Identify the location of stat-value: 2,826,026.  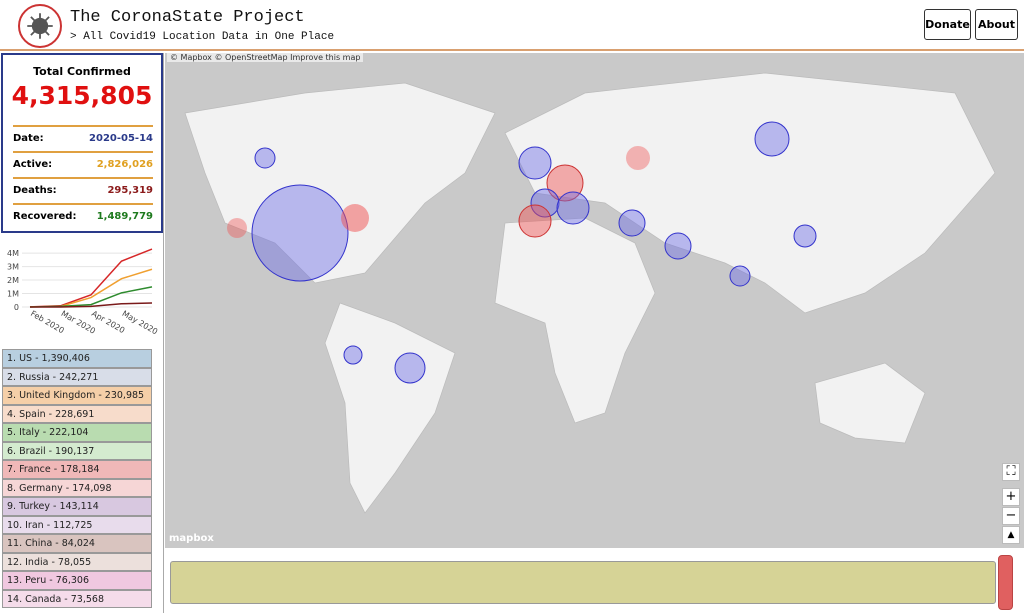
(124, 164).